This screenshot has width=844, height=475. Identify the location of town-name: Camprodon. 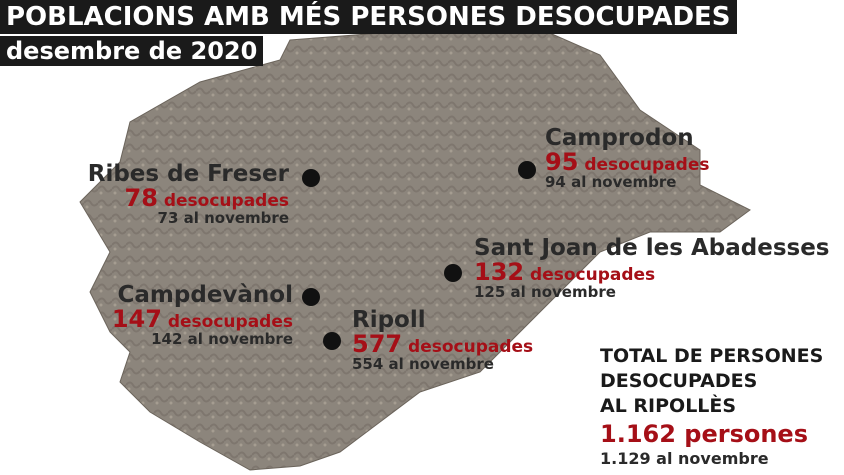
(619, 138).